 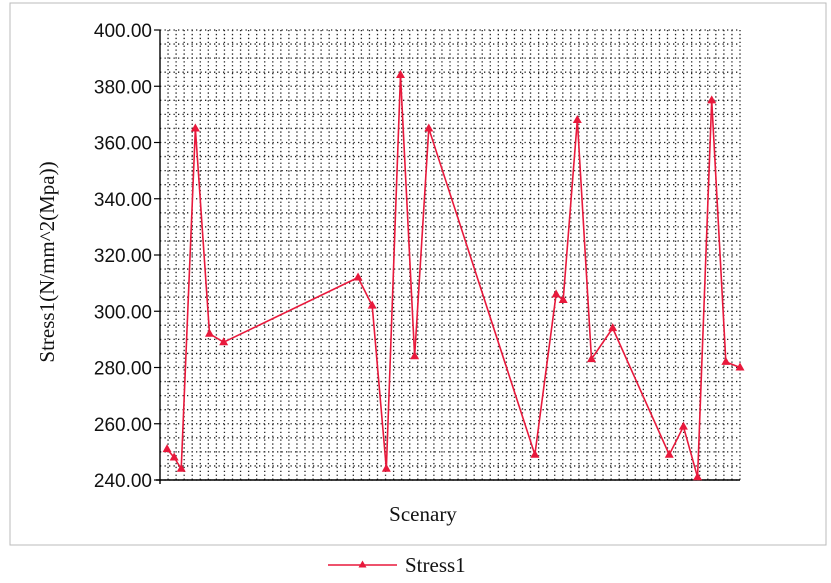 What do you see at coordinates (123, 200) in the screenshot?
I see `y-tick-label: 340.00` at bounding box center [123, 200].